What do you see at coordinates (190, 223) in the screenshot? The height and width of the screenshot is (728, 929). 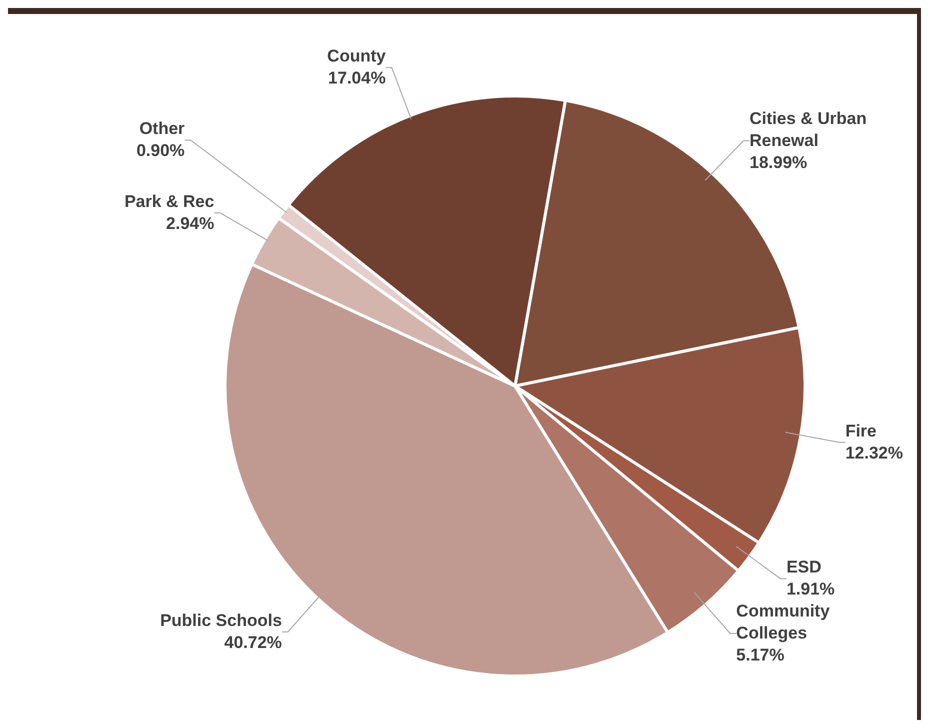 I see `data-label: 2.94%` at bounding box center [190, 223].